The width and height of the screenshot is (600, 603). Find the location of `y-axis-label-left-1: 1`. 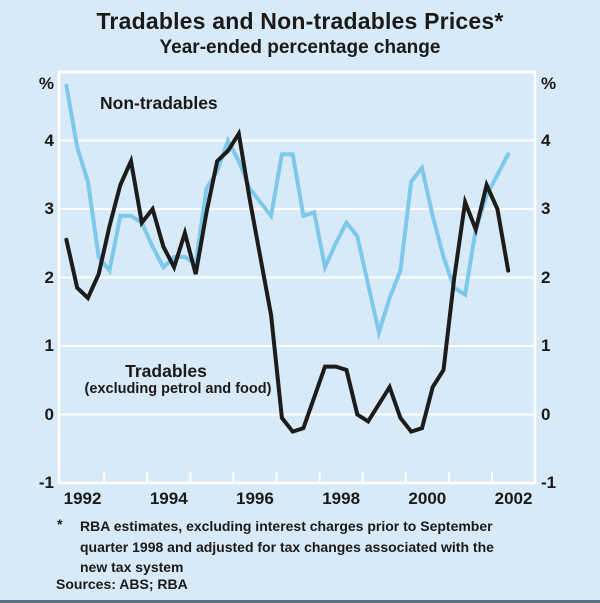

y-axis-label-left-1: 1 is located at coordinates (49, 345).